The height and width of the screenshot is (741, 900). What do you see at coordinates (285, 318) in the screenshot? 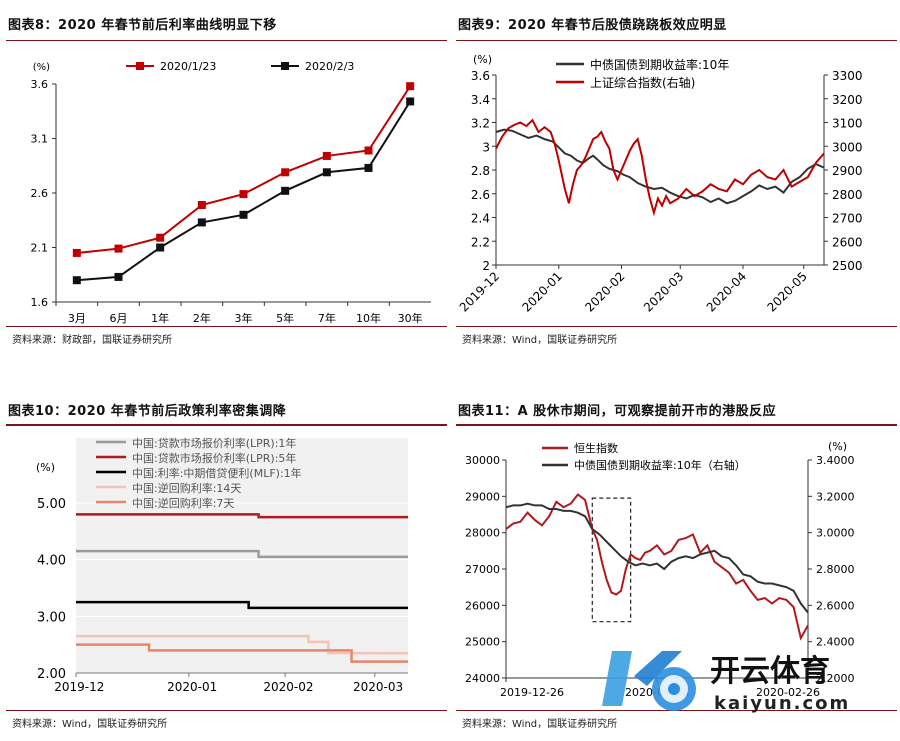
I see `x-tick-label: 5年` at bounding box center [285, 318].